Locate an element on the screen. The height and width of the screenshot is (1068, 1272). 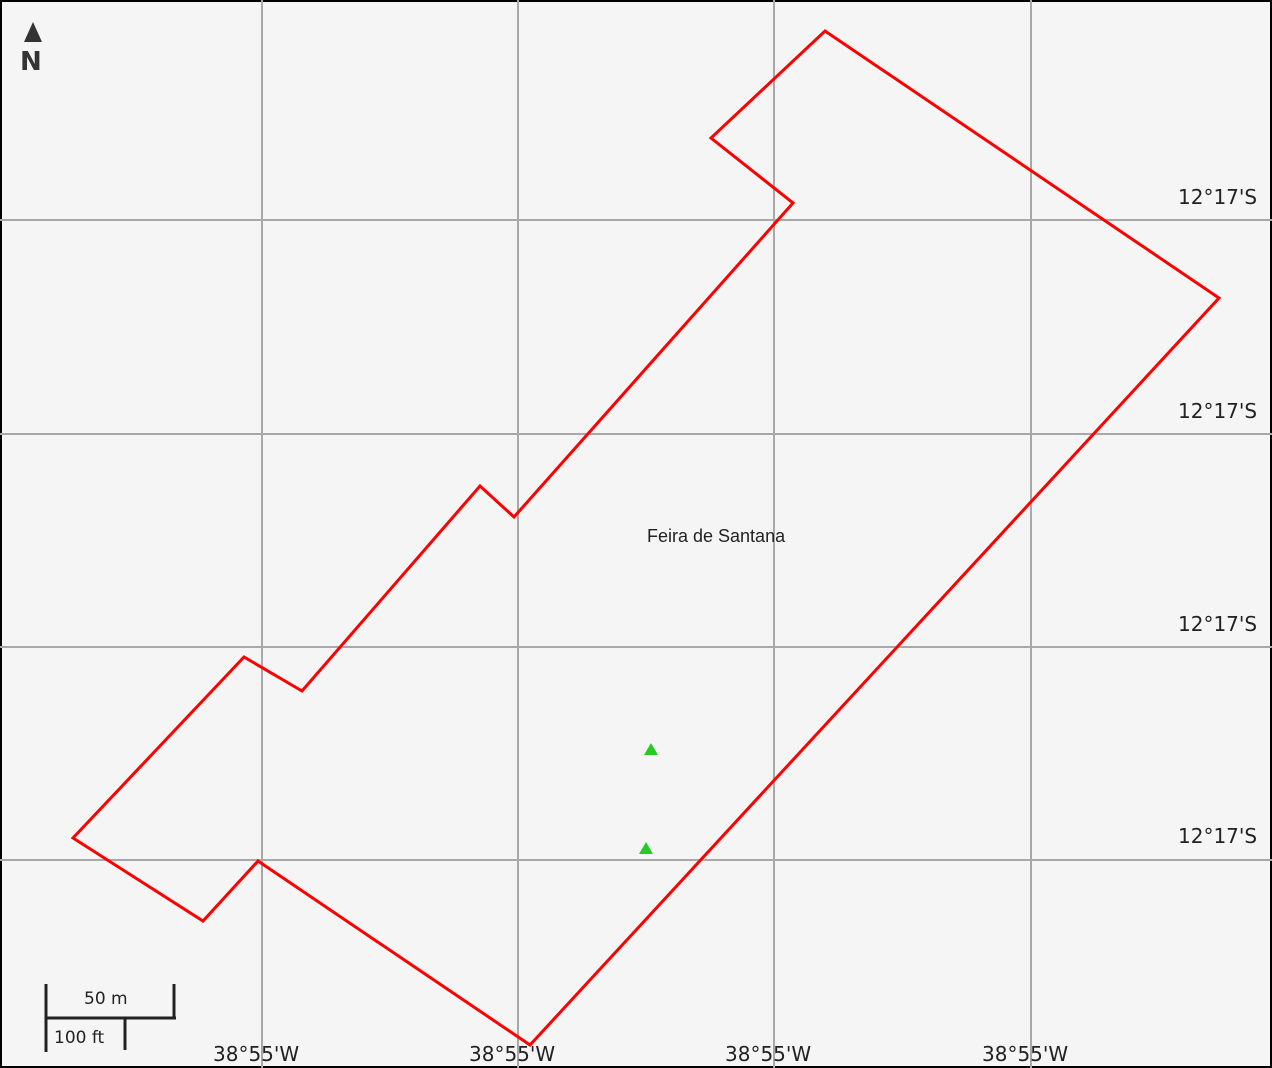
scale-imperial-label: 100 ft is located at coordinates (79, 1038).